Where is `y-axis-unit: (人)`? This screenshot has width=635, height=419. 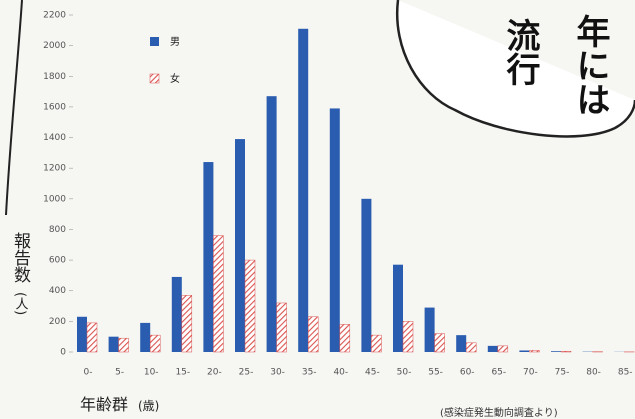 y-axis-unit: (人) is located at coordinates (21, 303).